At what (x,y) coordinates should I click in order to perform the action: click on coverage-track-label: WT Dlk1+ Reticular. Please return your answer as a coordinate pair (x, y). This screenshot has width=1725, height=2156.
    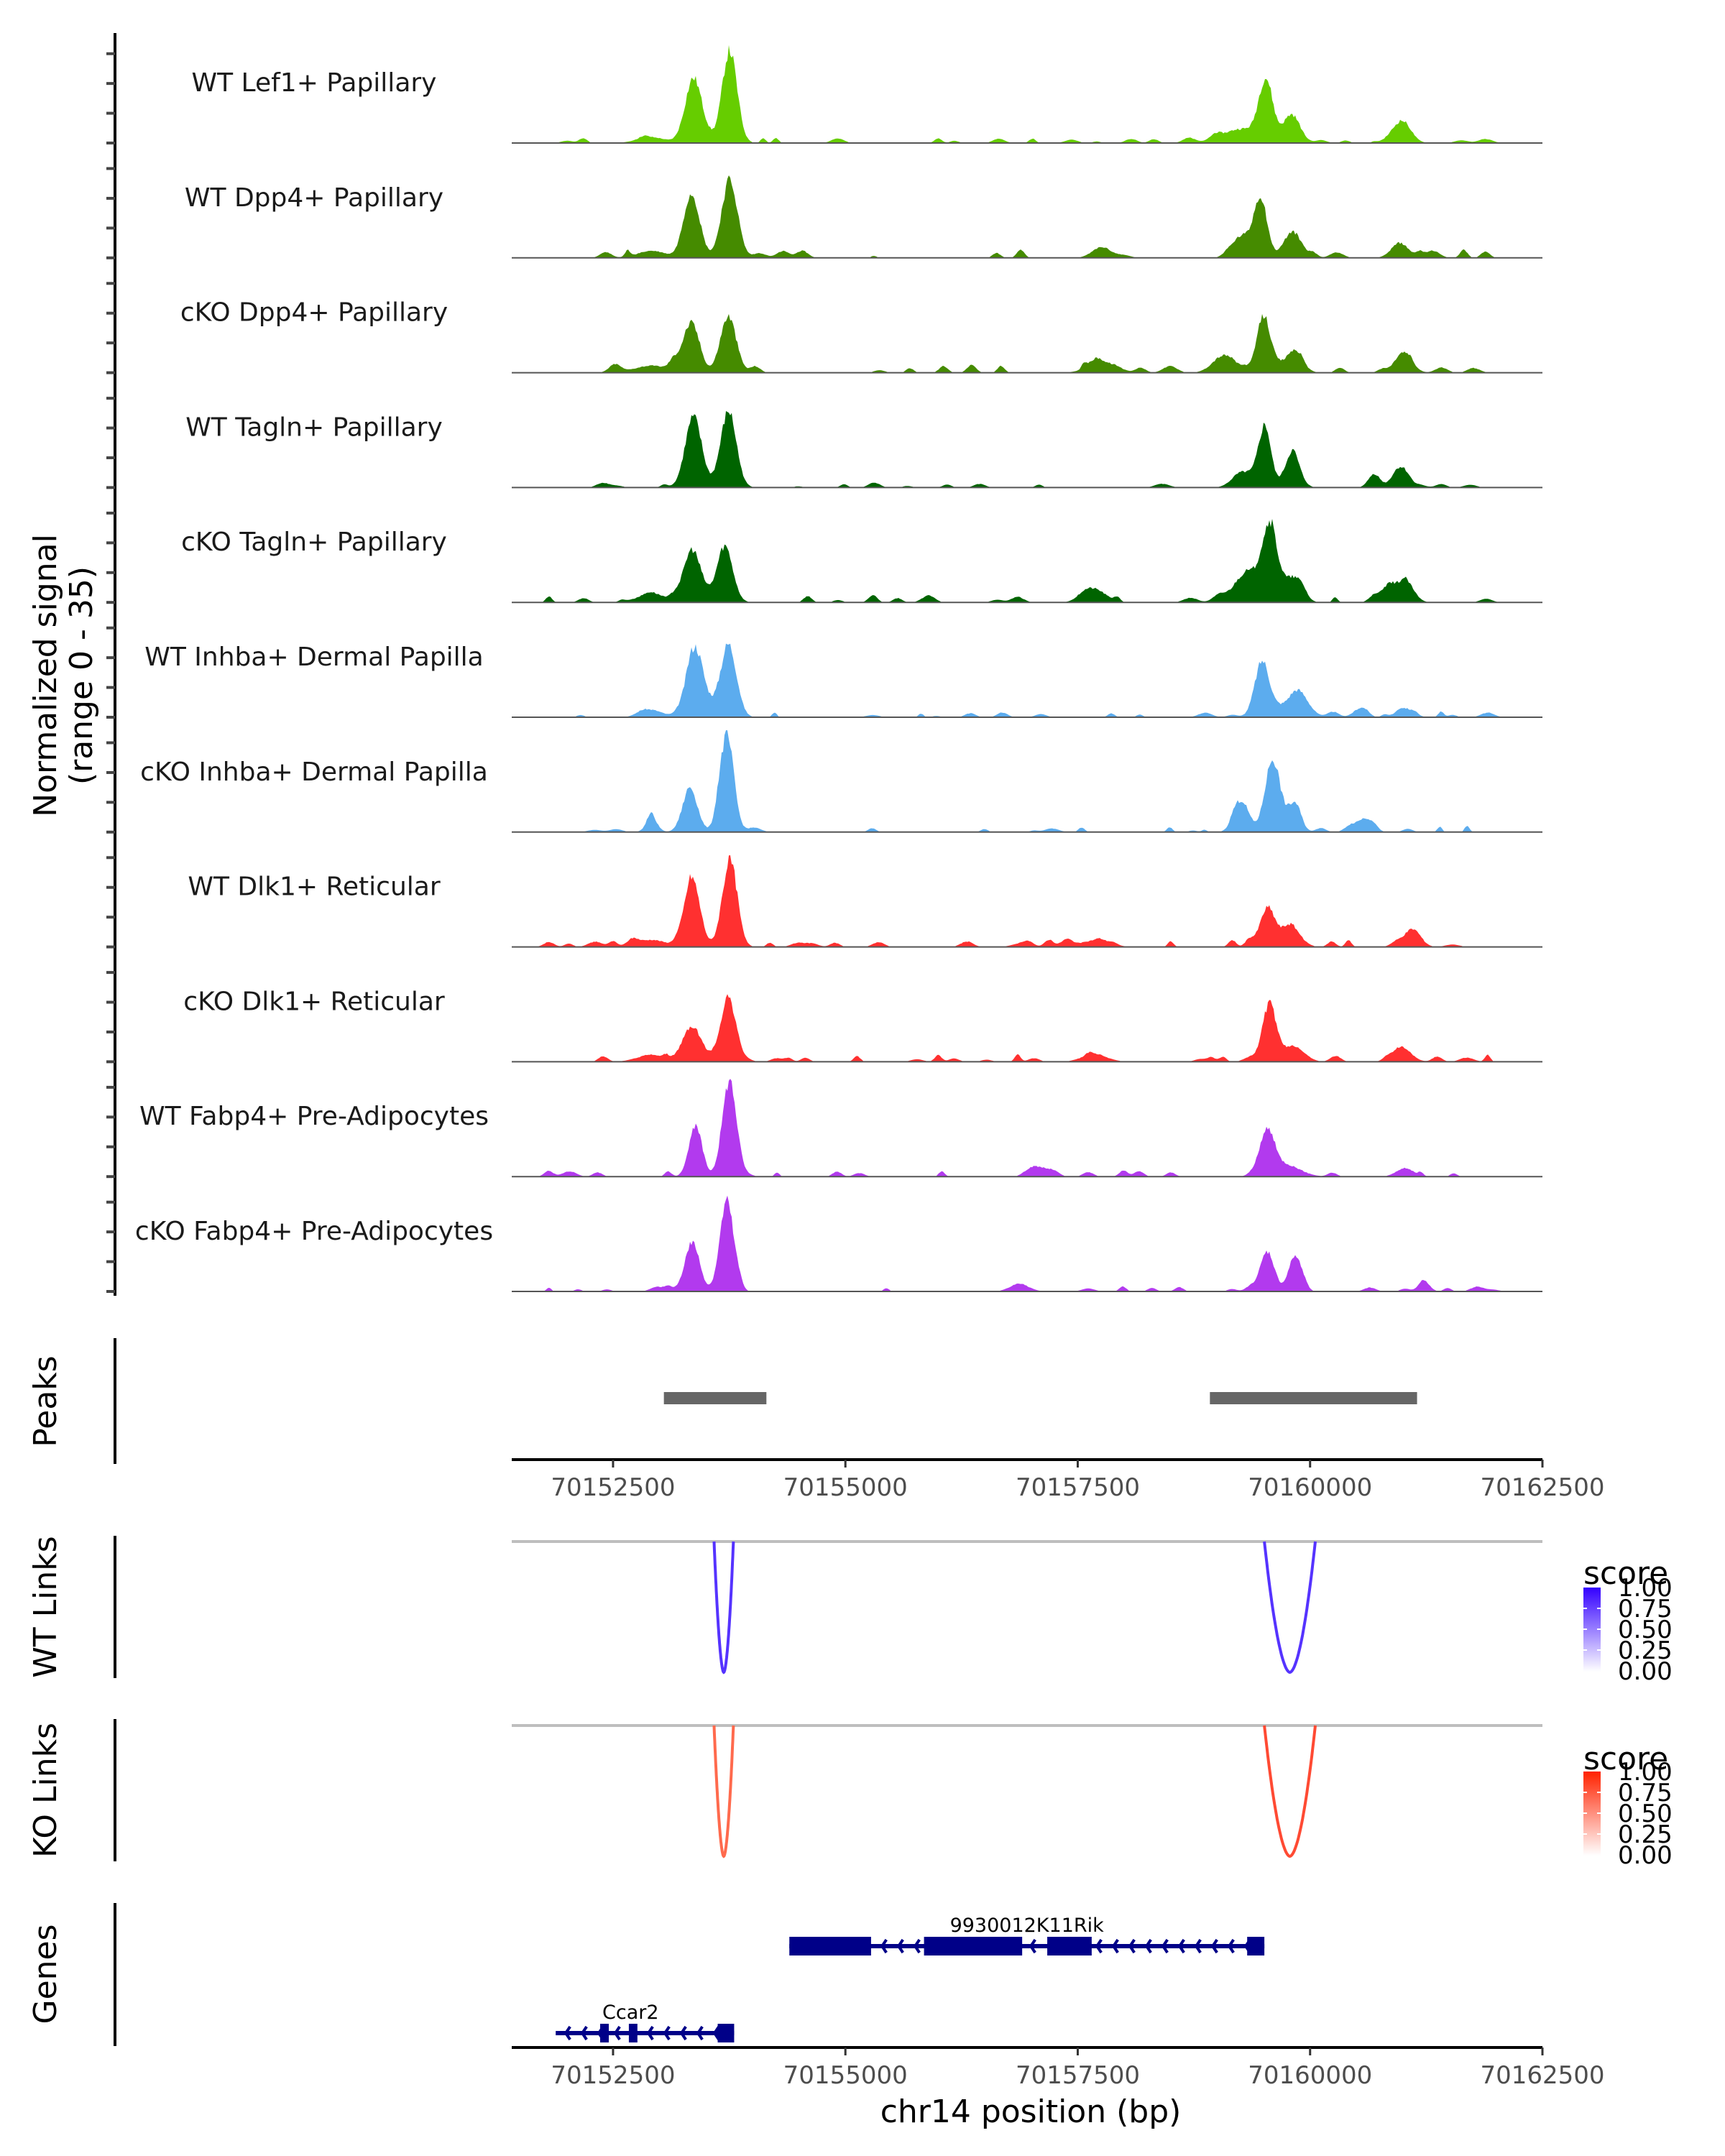
    Looking at the image, I should click on (314, 887).